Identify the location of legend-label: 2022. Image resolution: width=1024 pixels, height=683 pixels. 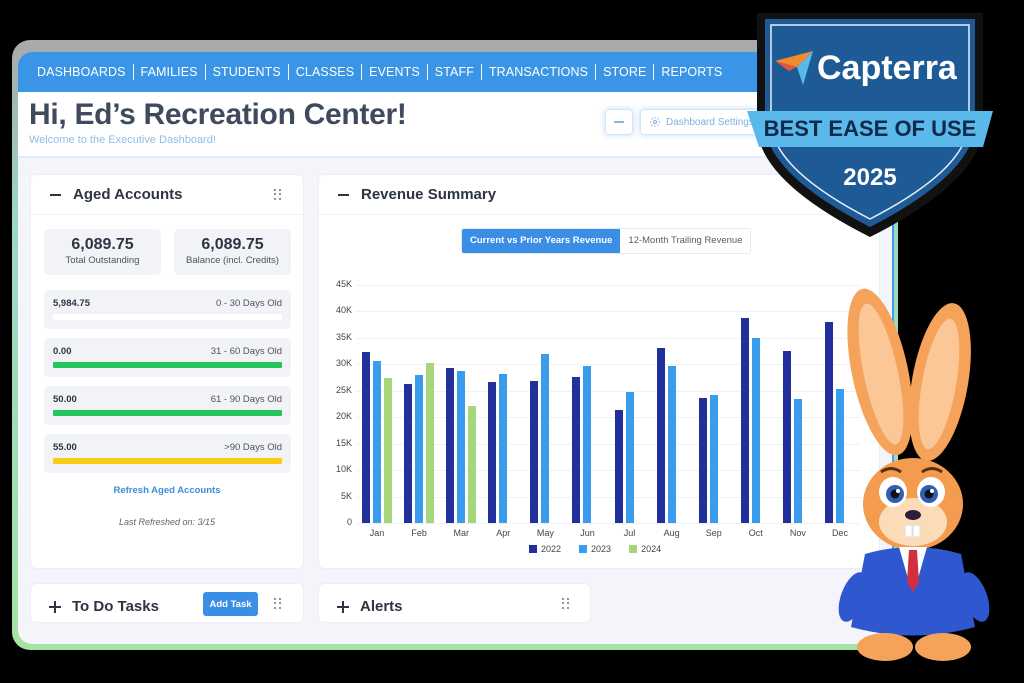
(551, 549).